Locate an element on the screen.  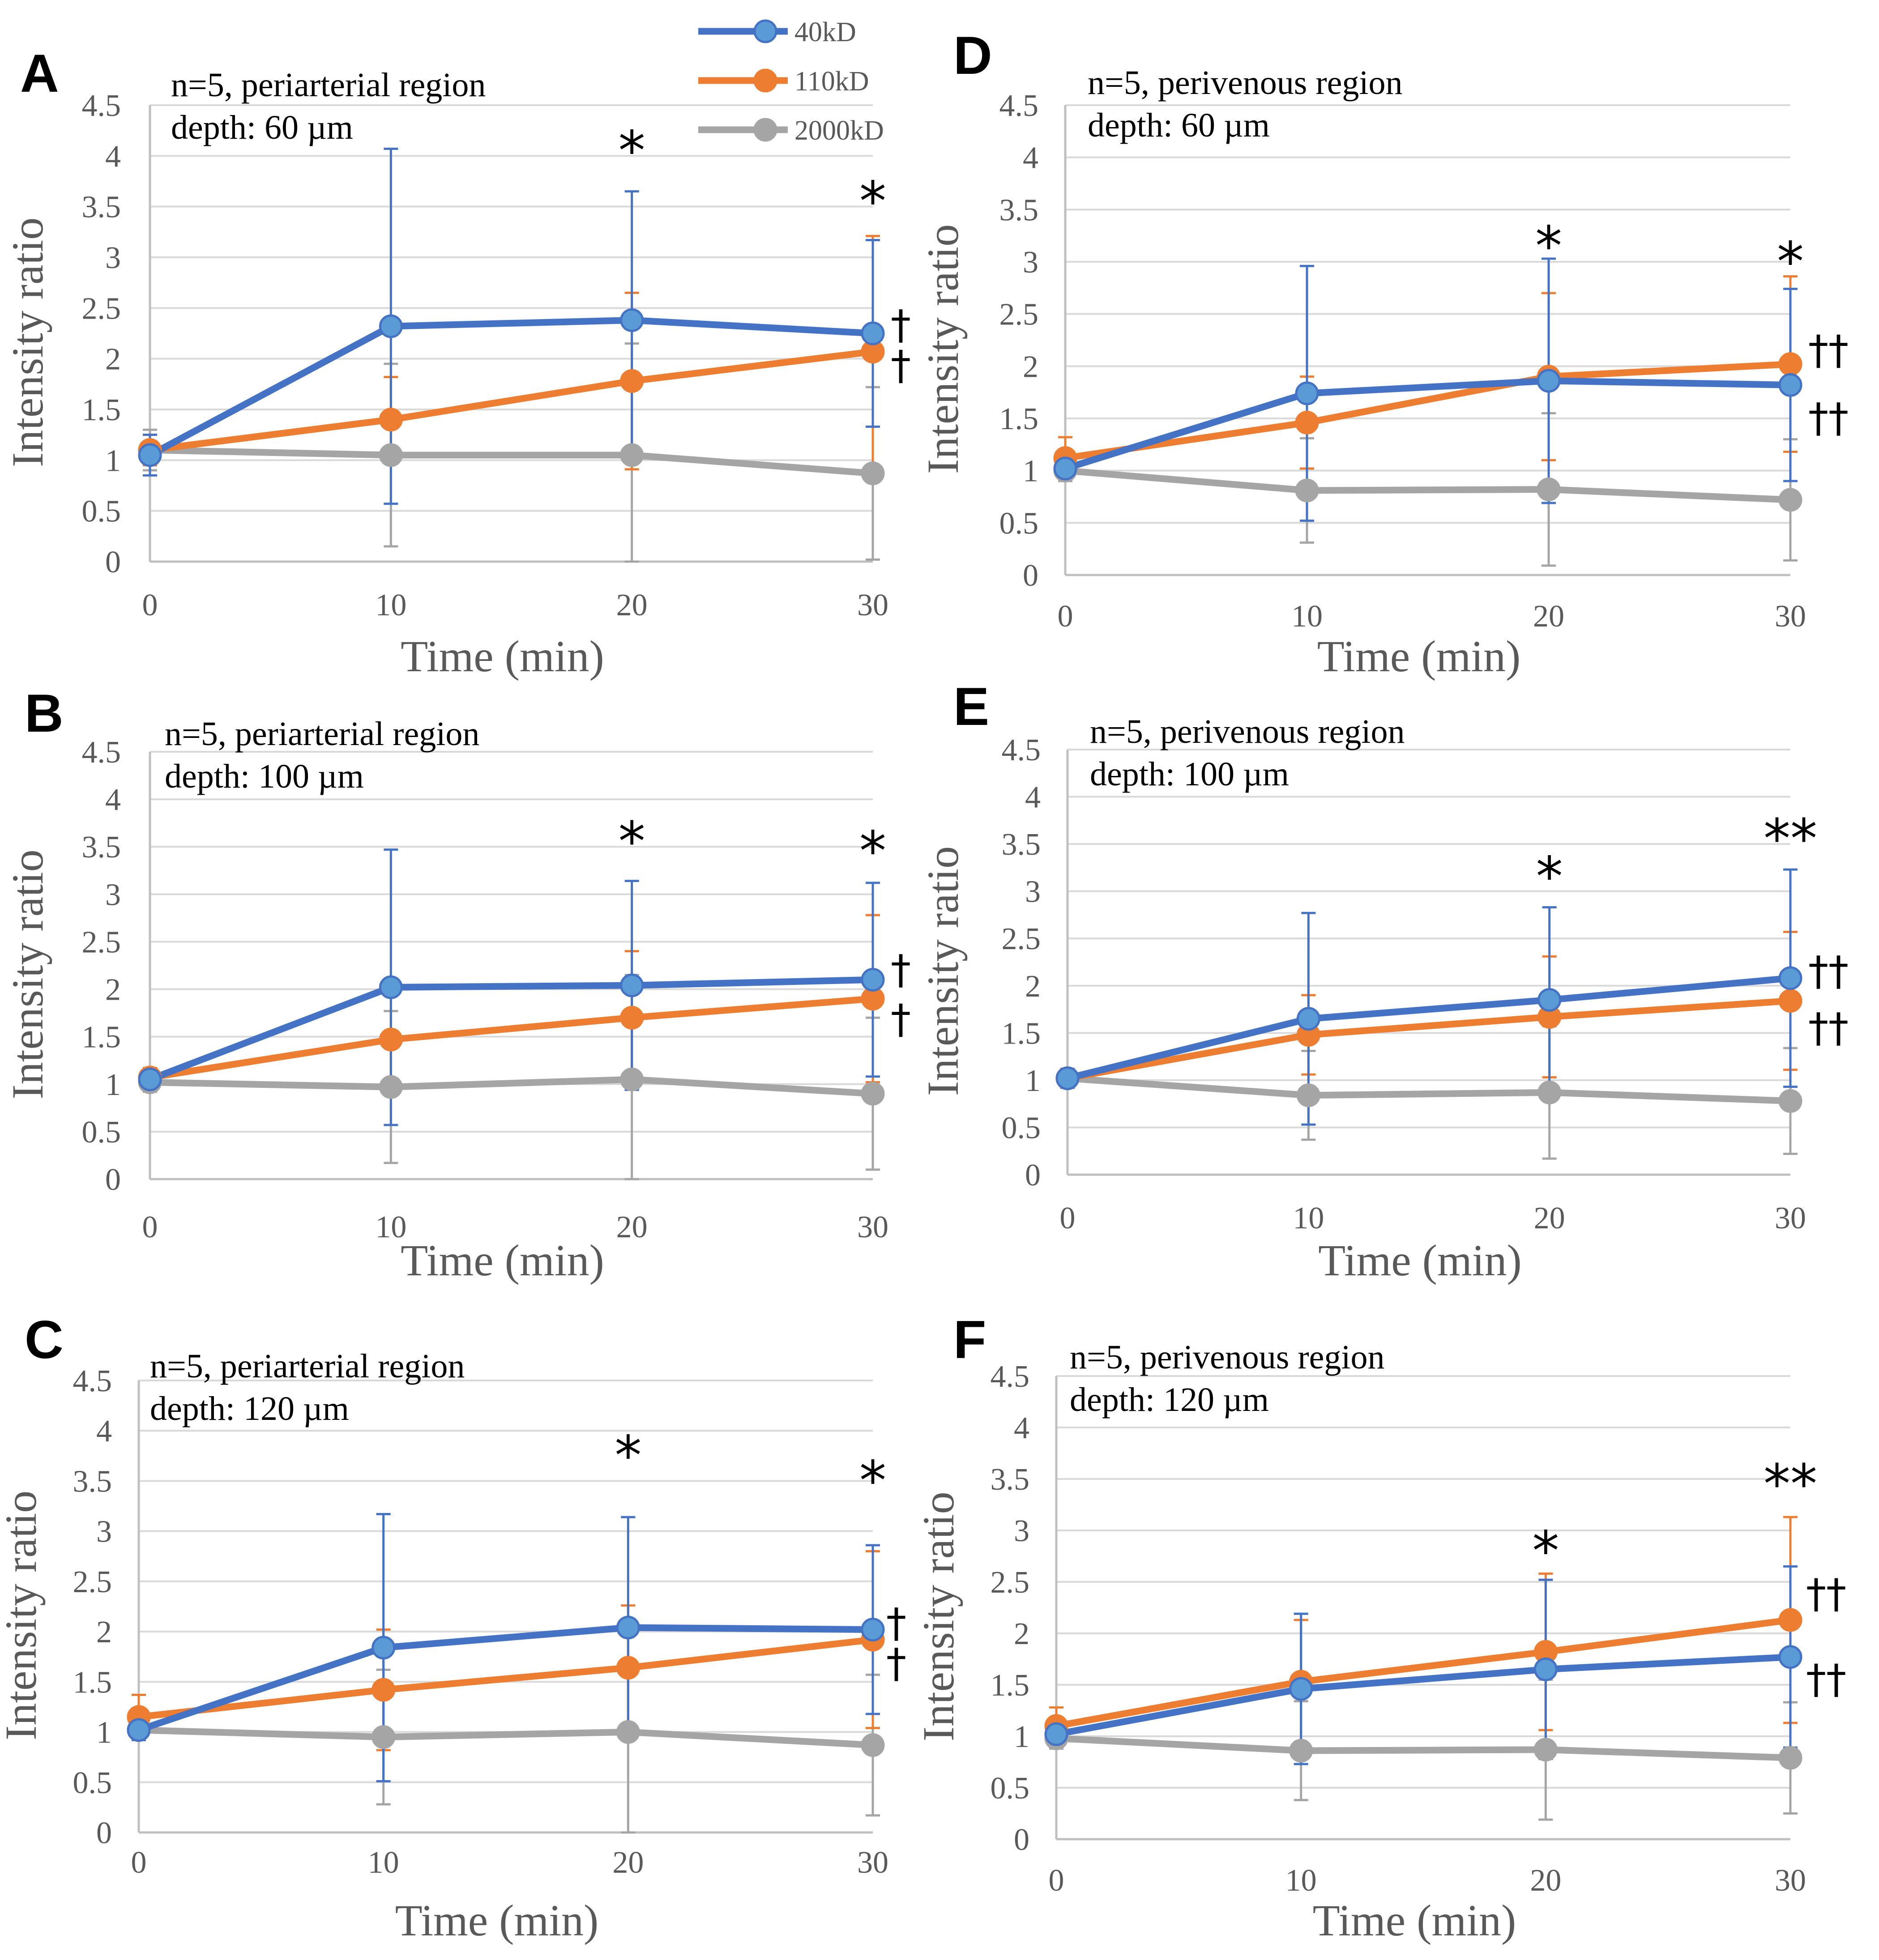
panel-letter: E is located at coordinates (971, 707).